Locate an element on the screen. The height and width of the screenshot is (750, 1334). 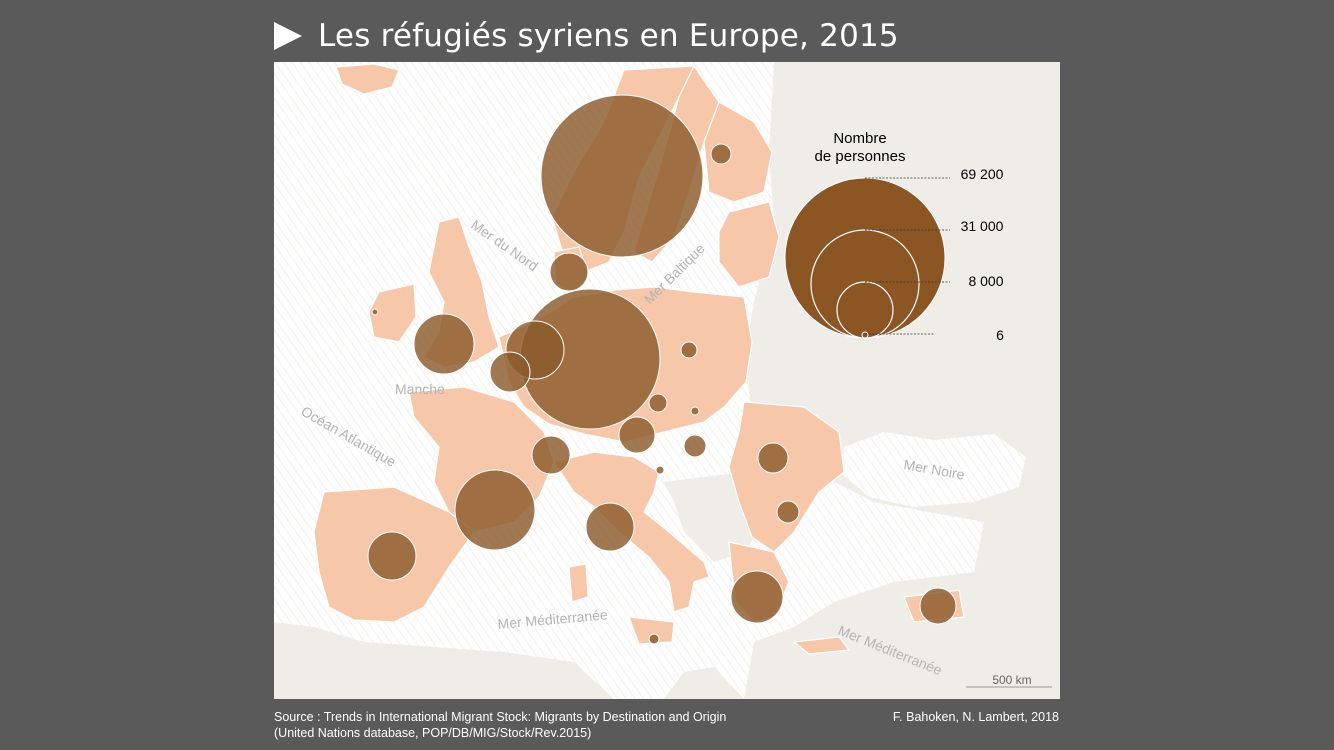
south-east-europe is located at coordinates (786, 477).